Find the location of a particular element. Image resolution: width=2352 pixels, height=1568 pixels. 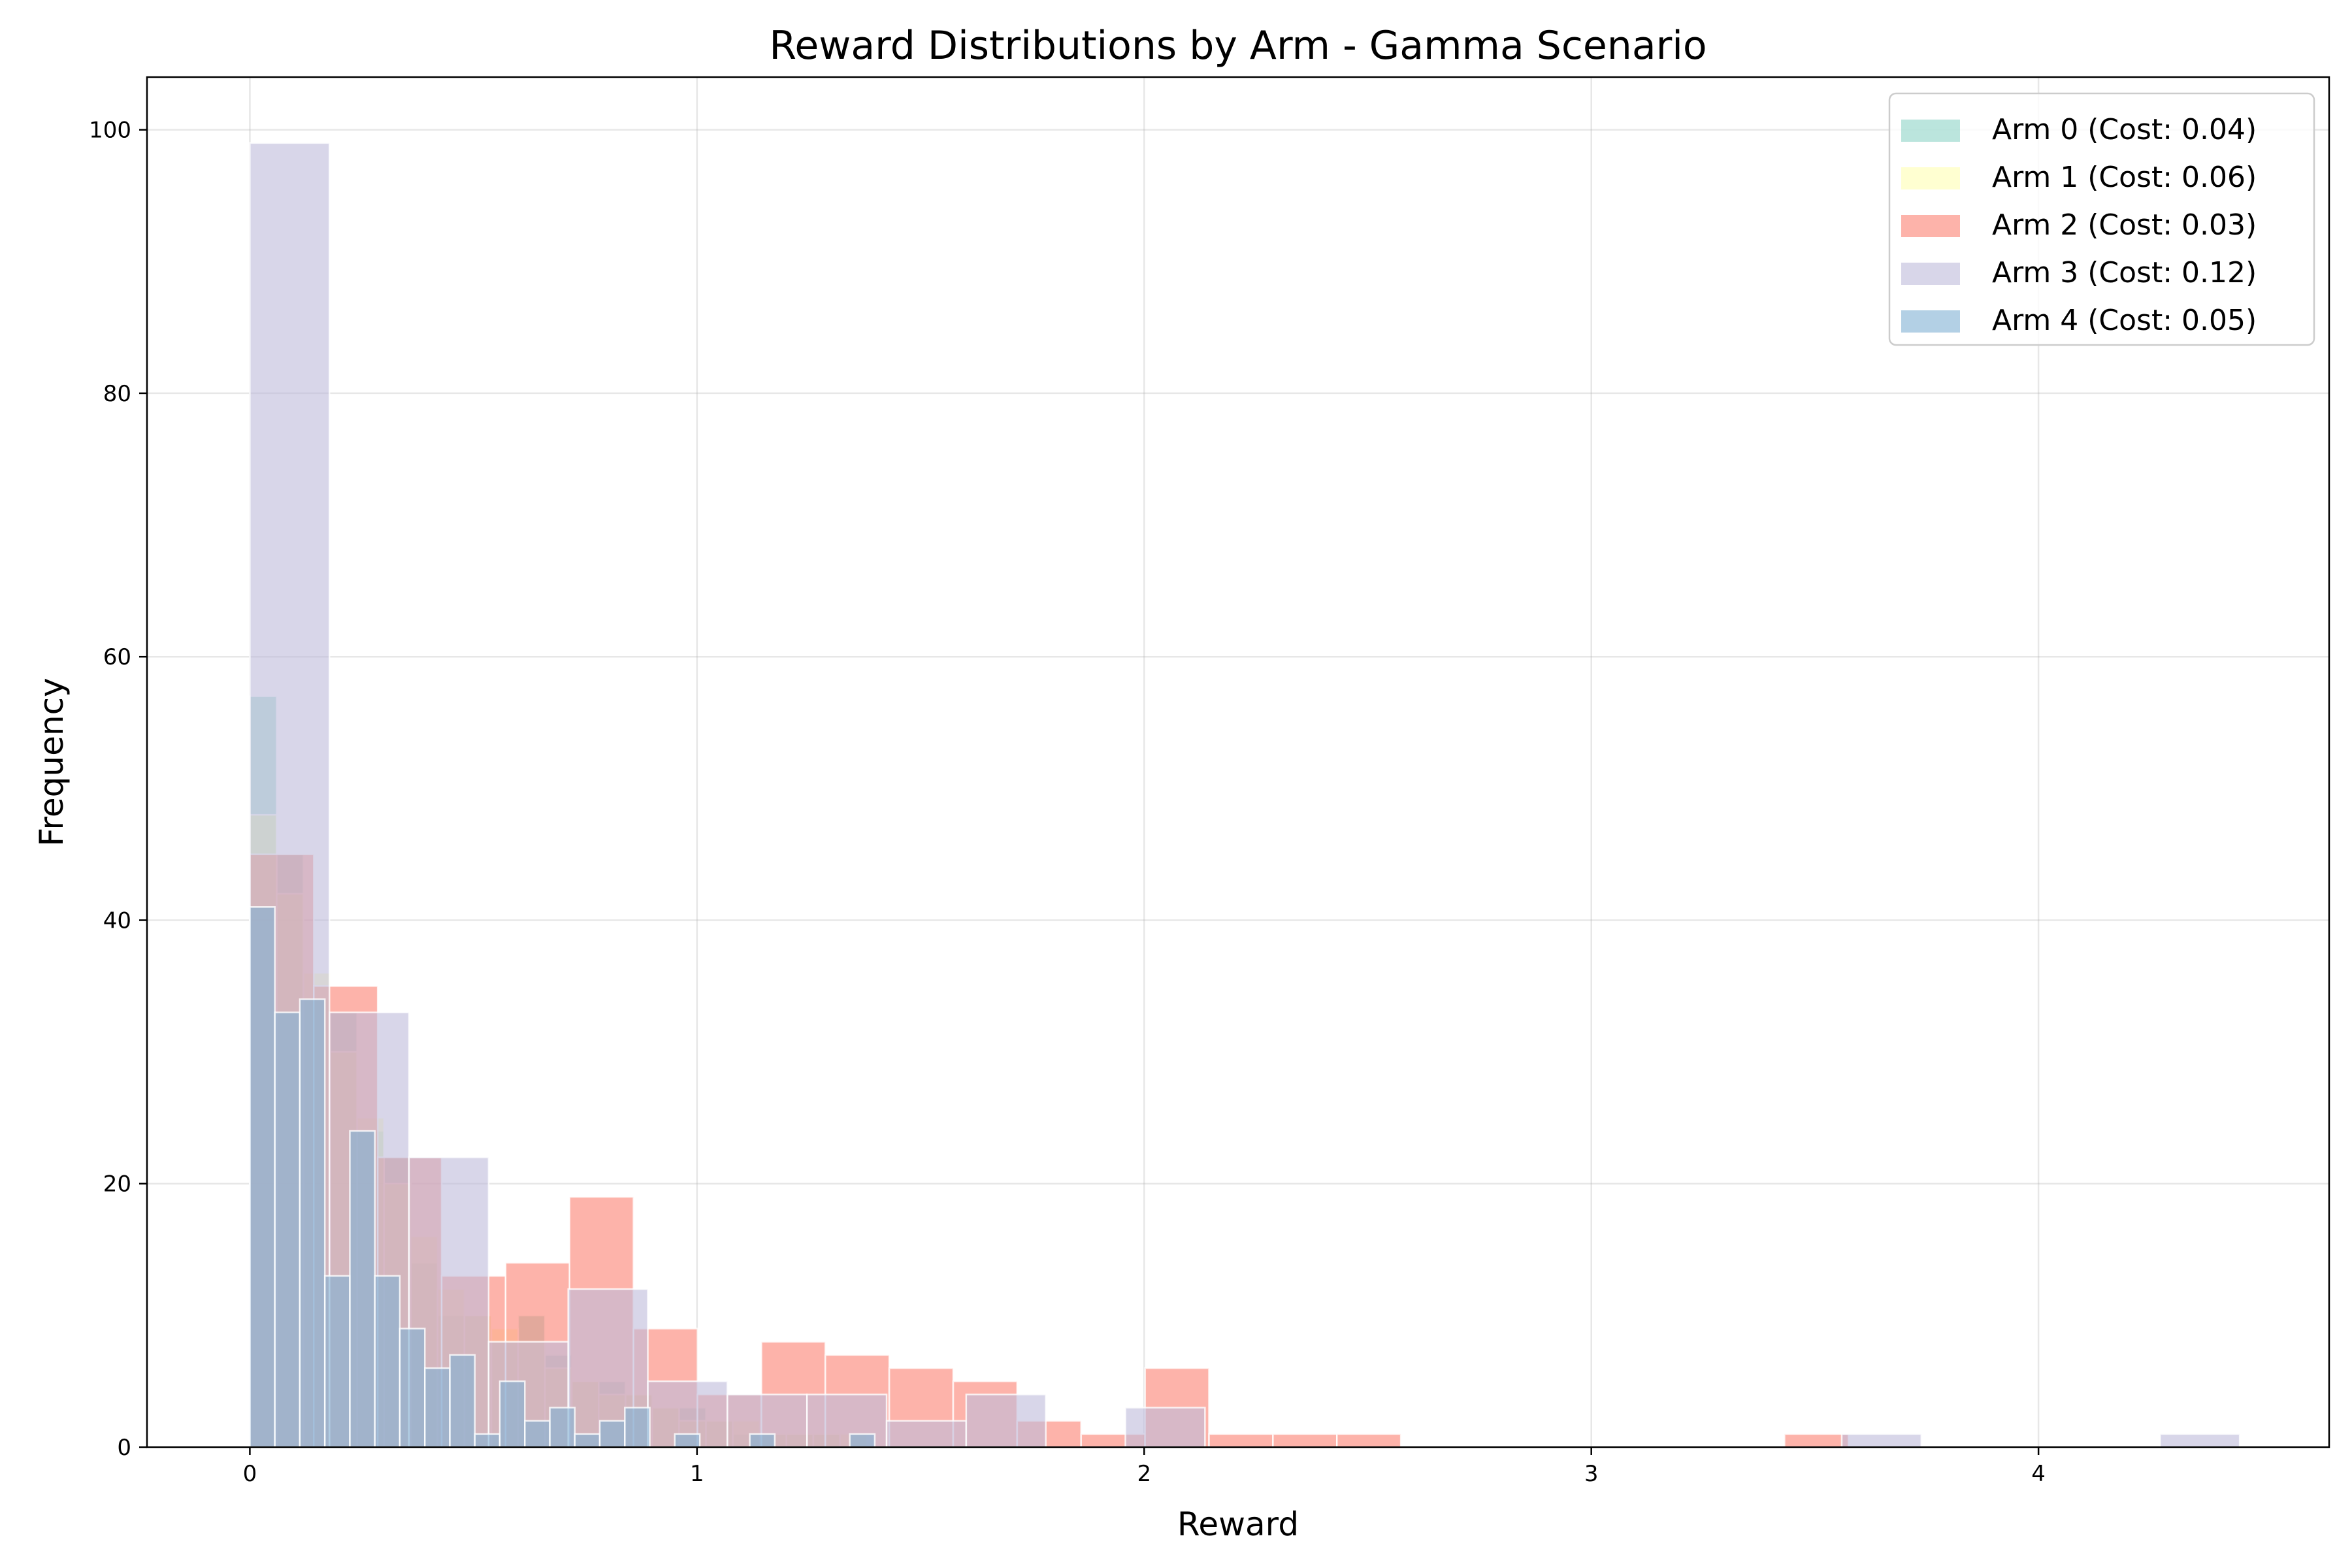

x-axis-label: Reward is located at coordinates (1238, 1524).